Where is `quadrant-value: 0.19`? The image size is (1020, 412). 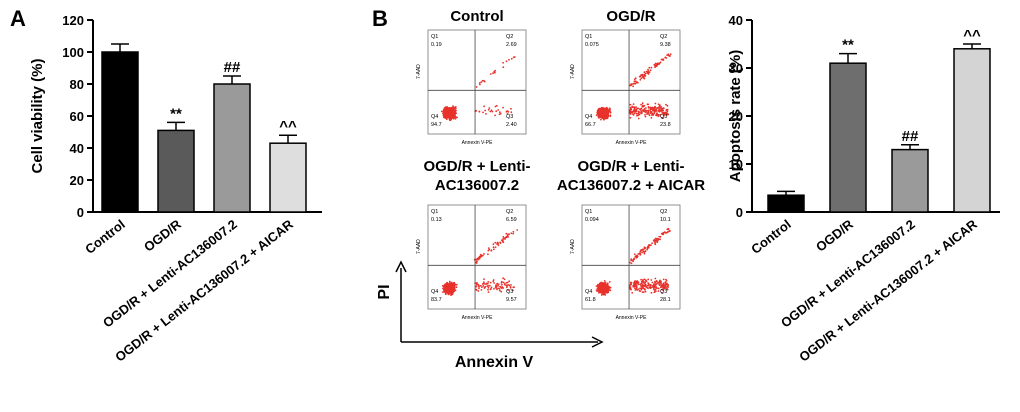
quadrant-value: 0.19 is located at coordinates (436, 45).